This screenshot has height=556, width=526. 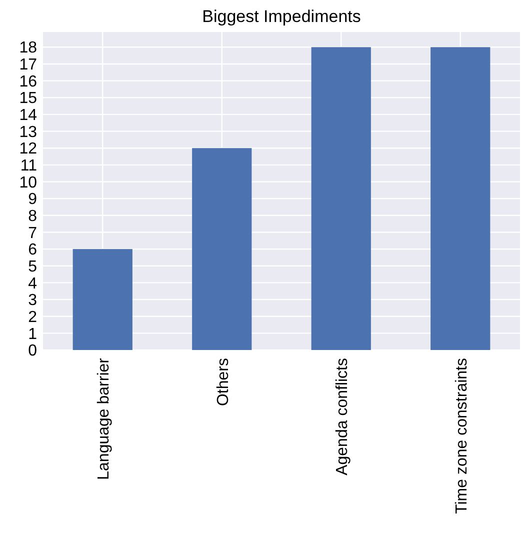 I want to click on y-tick-label: 6, so click(x=33, y=250).